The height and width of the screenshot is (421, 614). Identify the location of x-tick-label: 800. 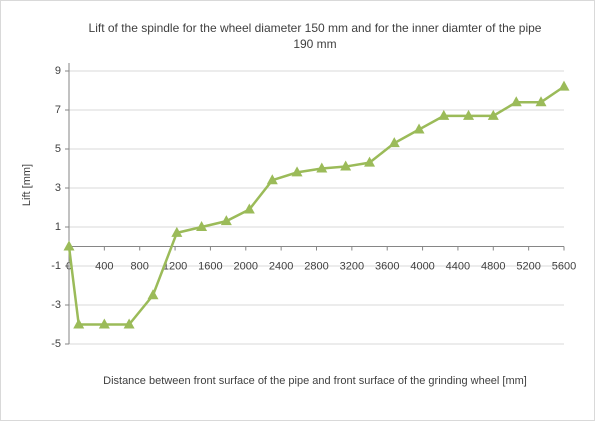
(140, 266).